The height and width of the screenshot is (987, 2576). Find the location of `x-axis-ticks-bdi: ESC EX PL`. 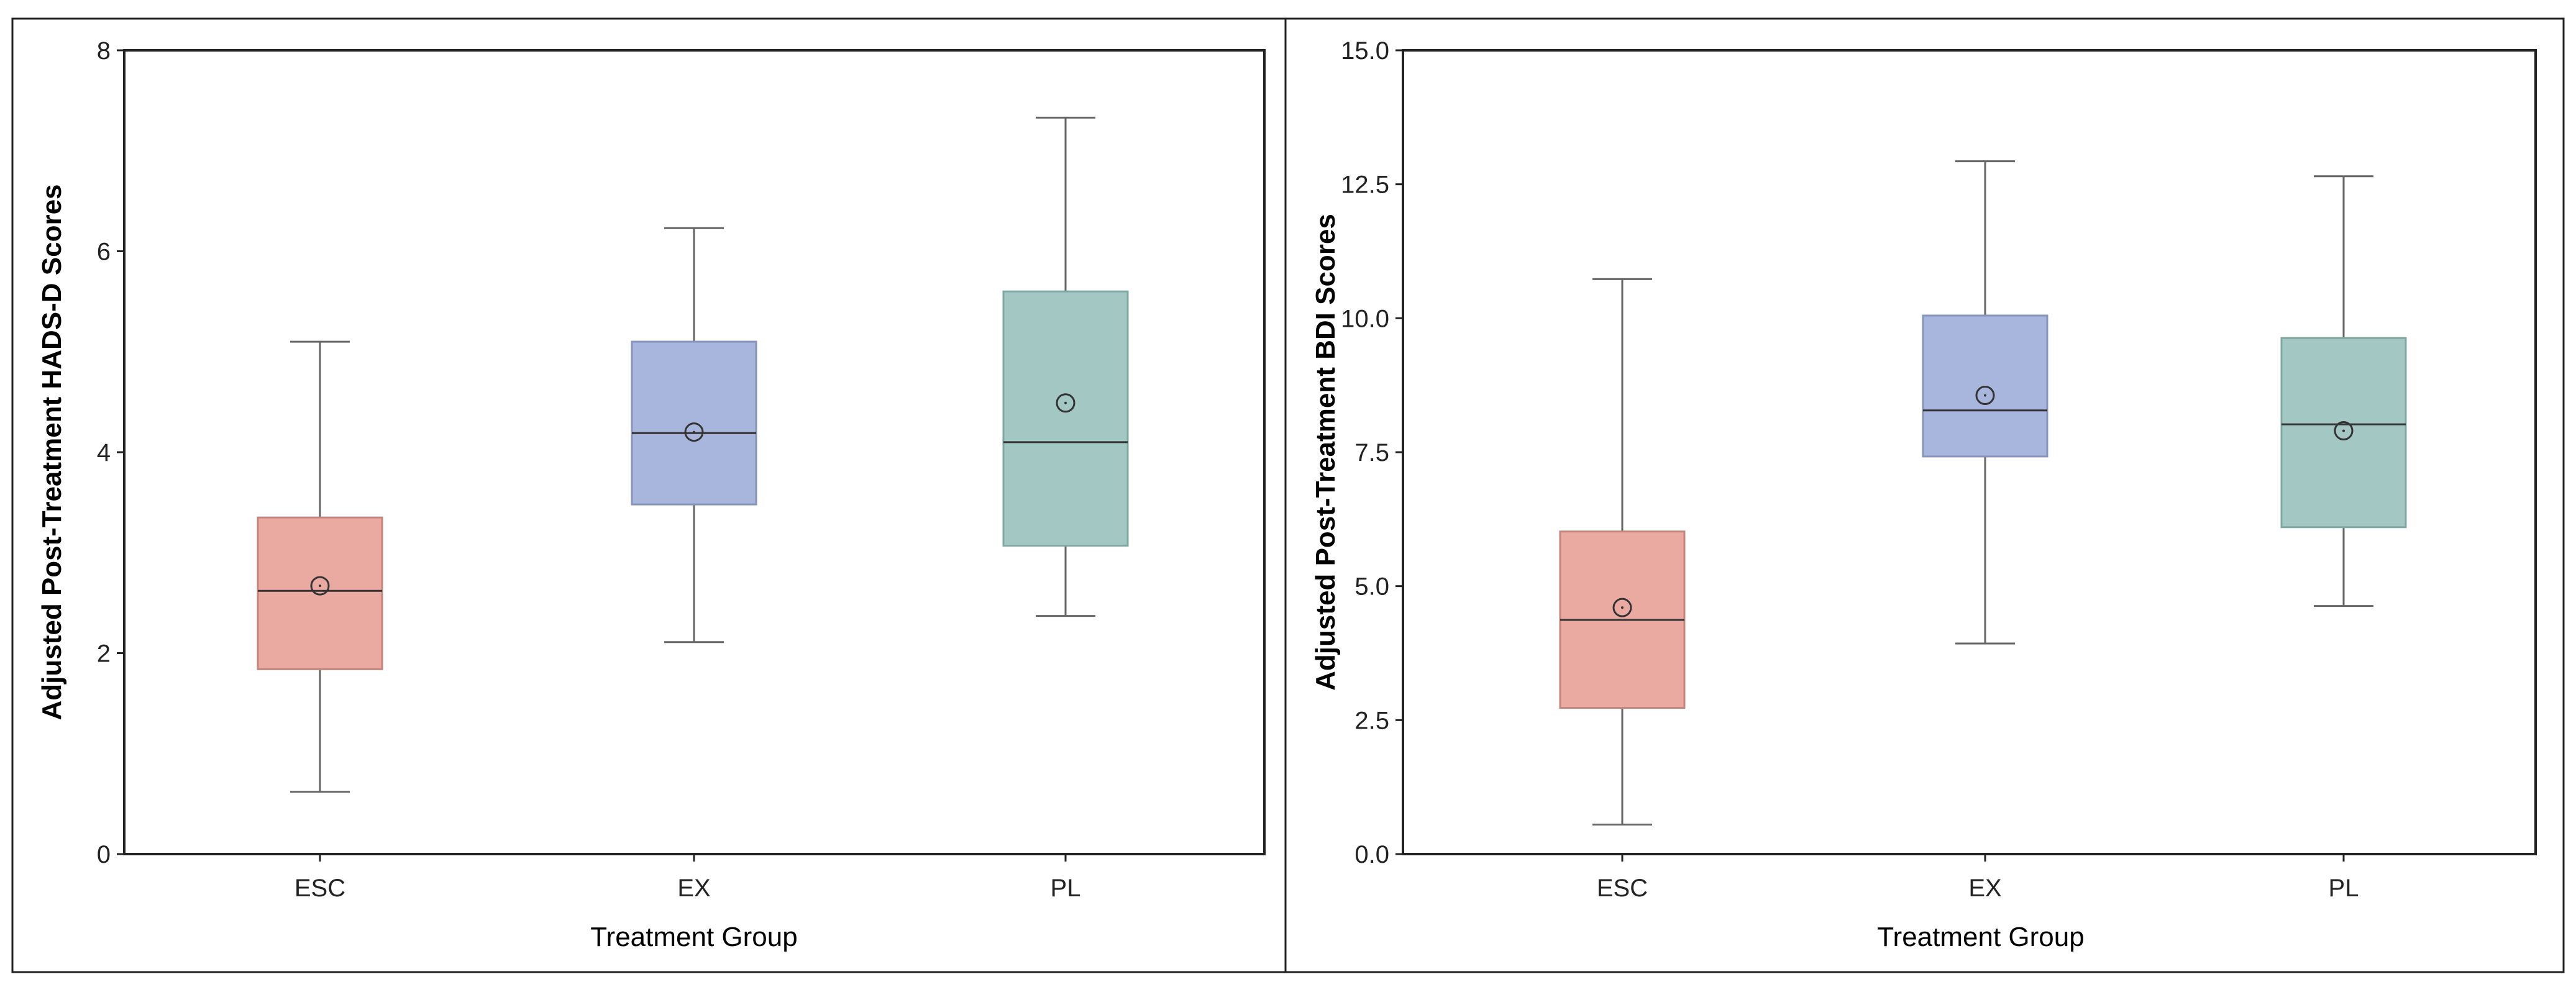

x-axis-ticks-bdi: ESC EX PL is located at coordinates (1978, 878).